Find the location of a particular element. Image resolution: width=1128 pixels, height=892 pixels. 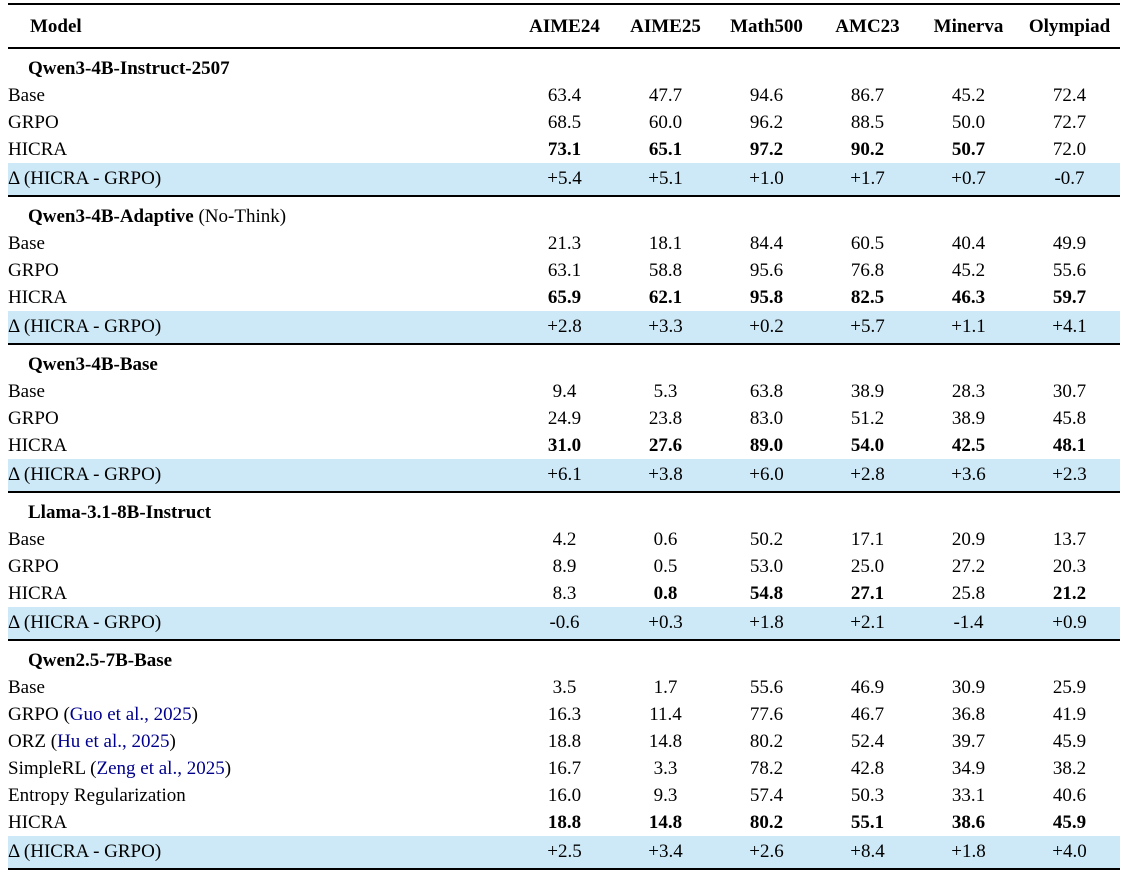

col-header-math500: Math500 is located at coordinates (766, 26).